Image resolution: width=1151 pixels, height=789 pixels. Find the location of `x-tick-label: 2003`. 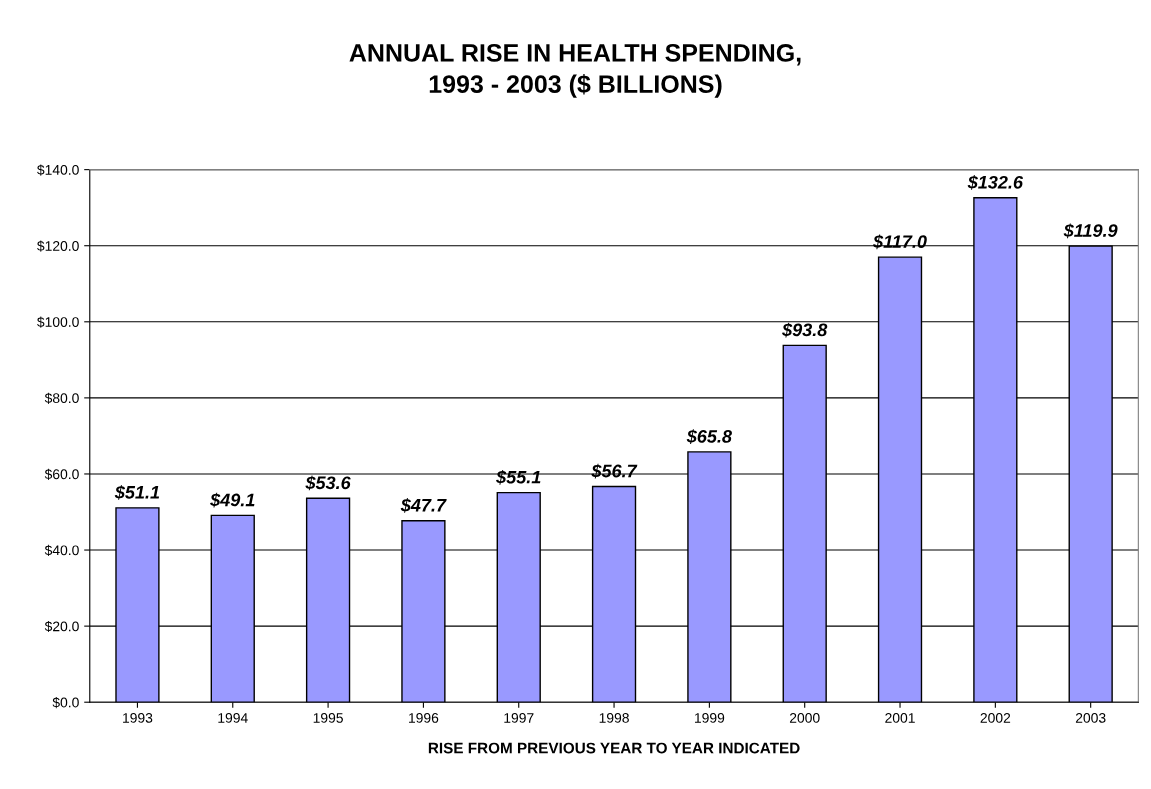

x-tick-label: 2003 is located at coordinates (1090, 717).